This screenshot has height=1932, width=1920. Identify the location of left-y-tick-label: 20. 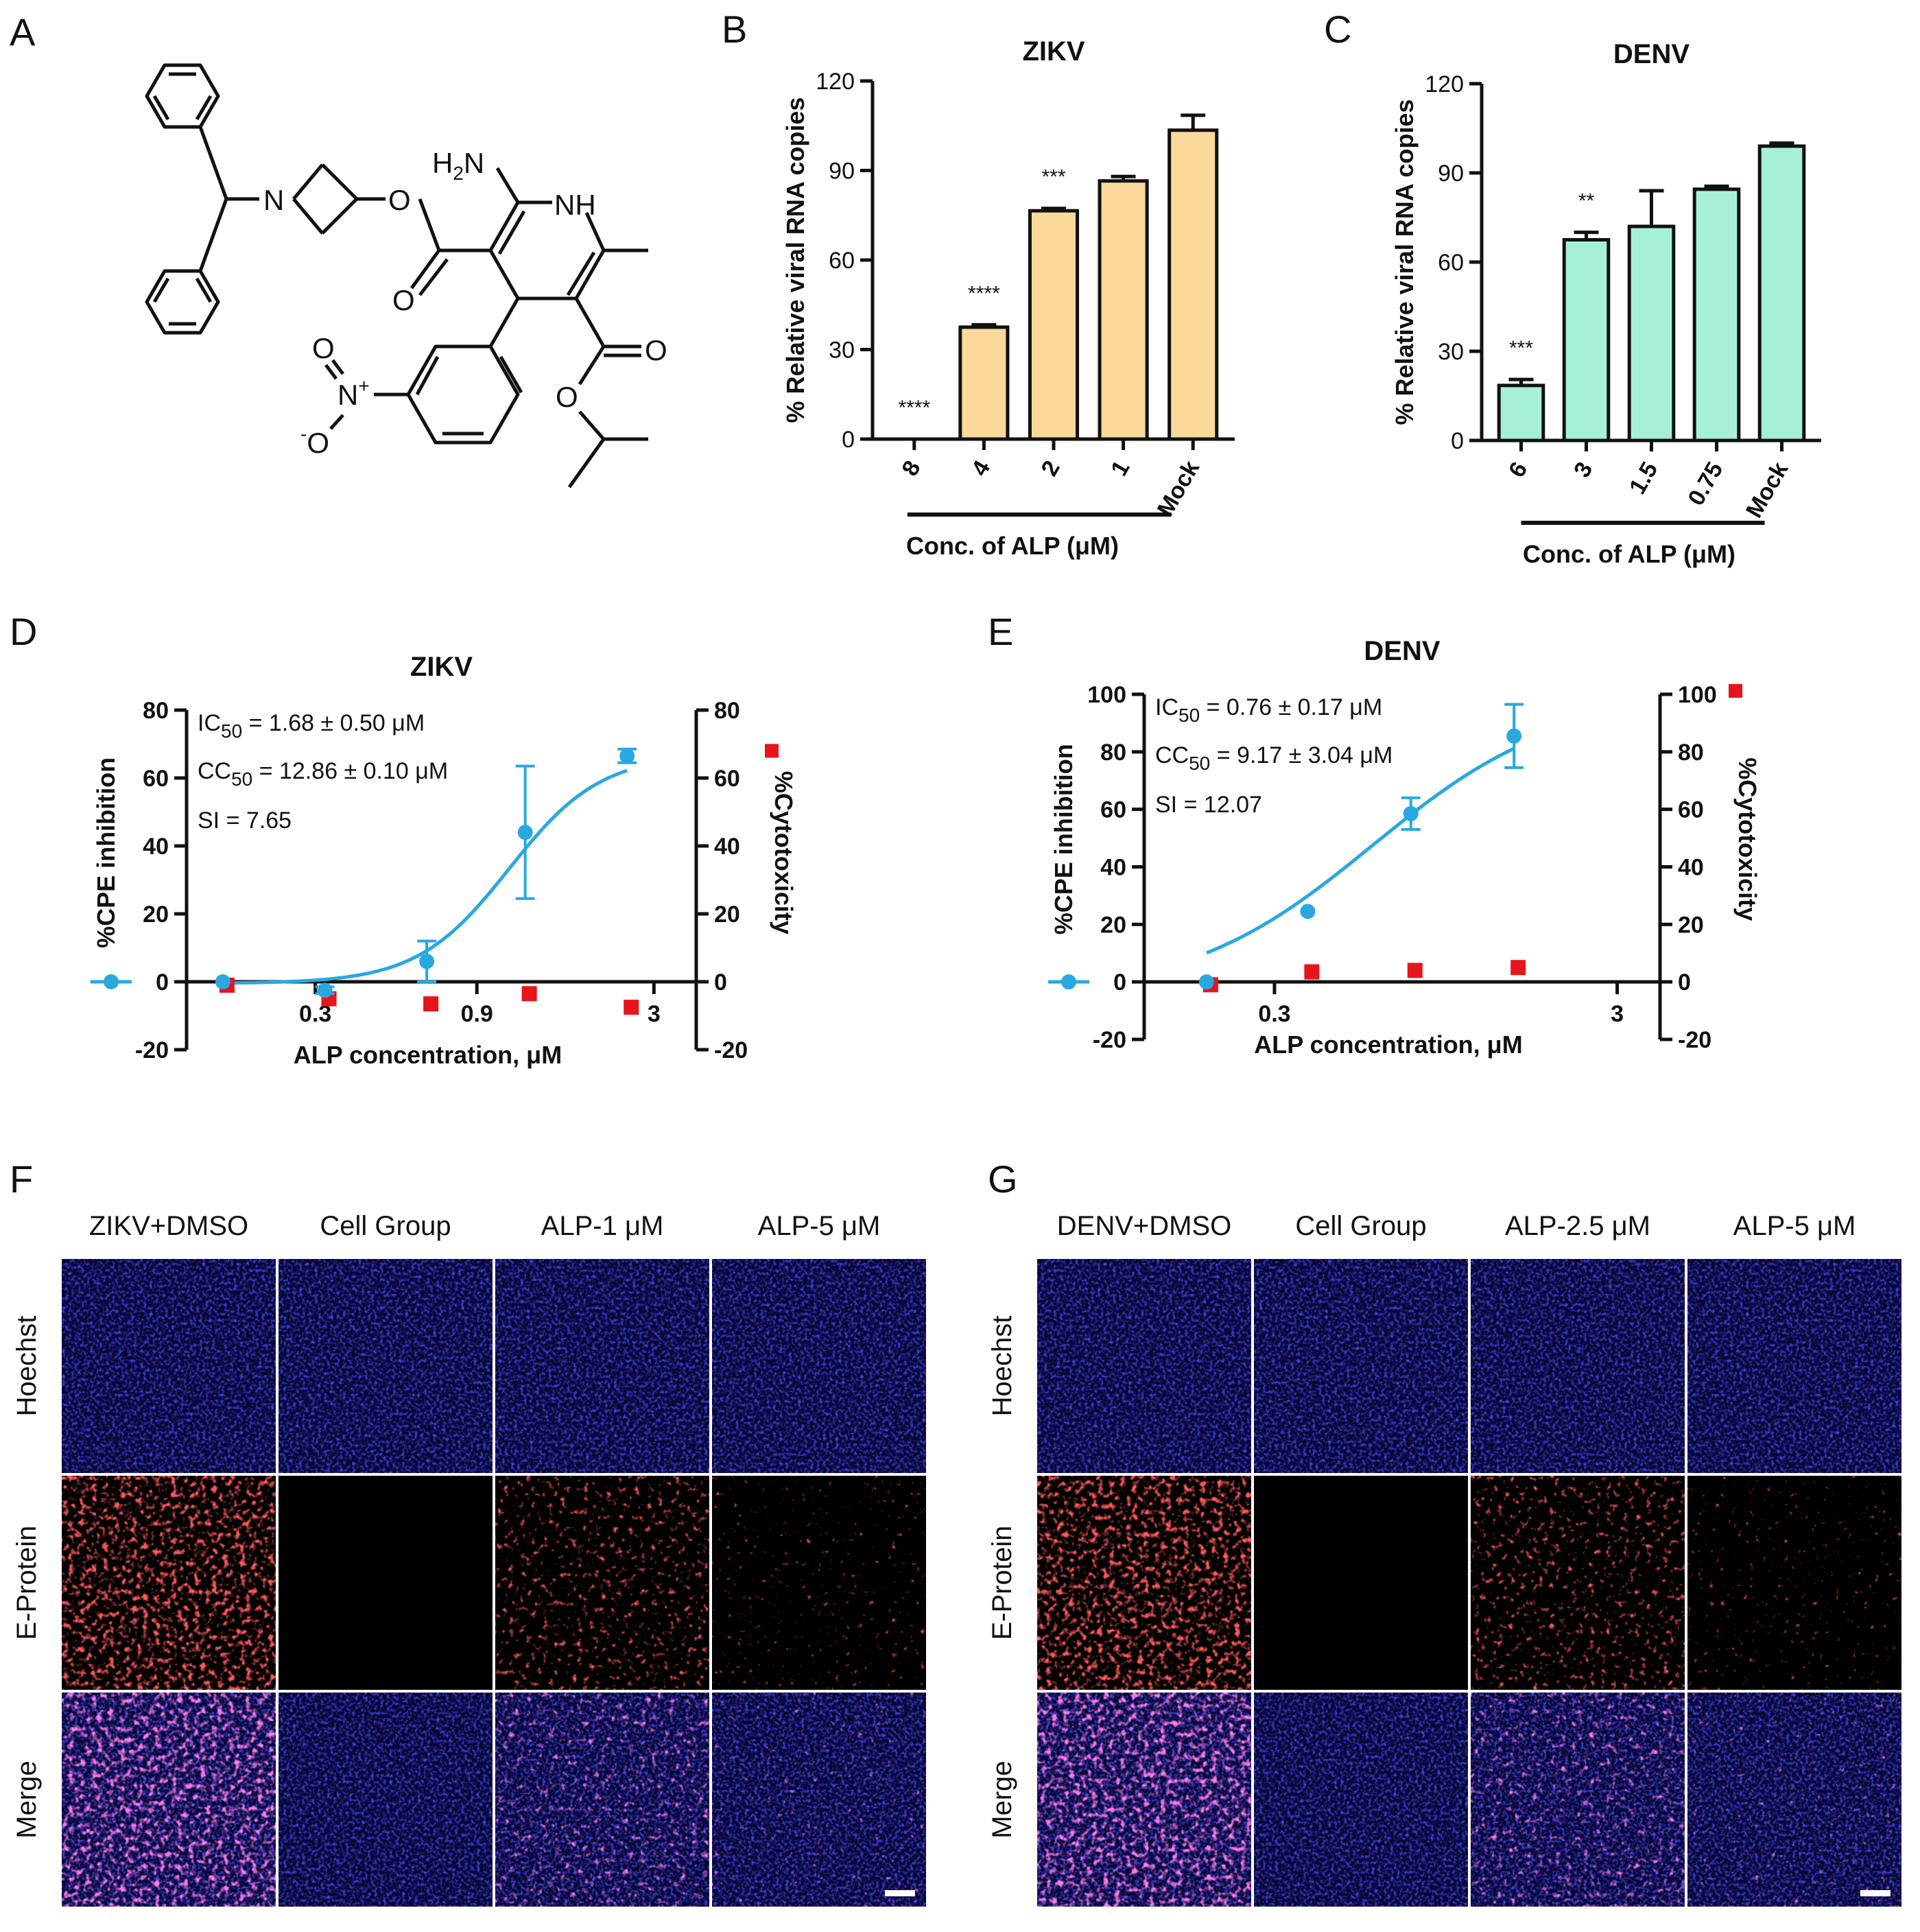
(1113, 925).